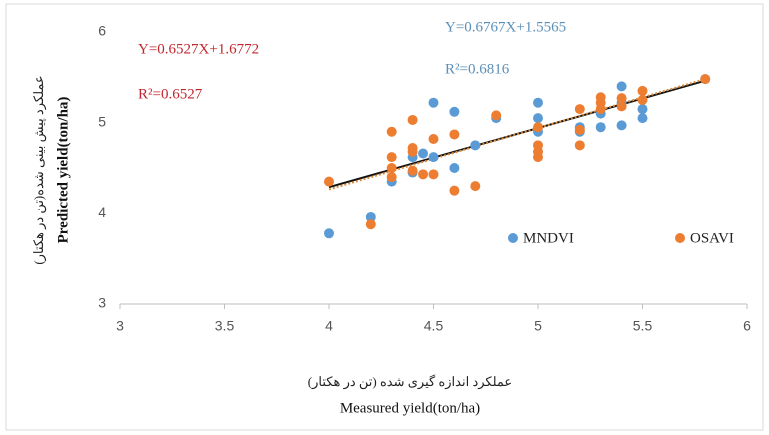 The width and height of the screenshot is (769, 435). What do you see at coordinates (170, 94) in the screenshot?
I see `trendline-r-squared: R²=0.6527` at bounding box center [170, 94].